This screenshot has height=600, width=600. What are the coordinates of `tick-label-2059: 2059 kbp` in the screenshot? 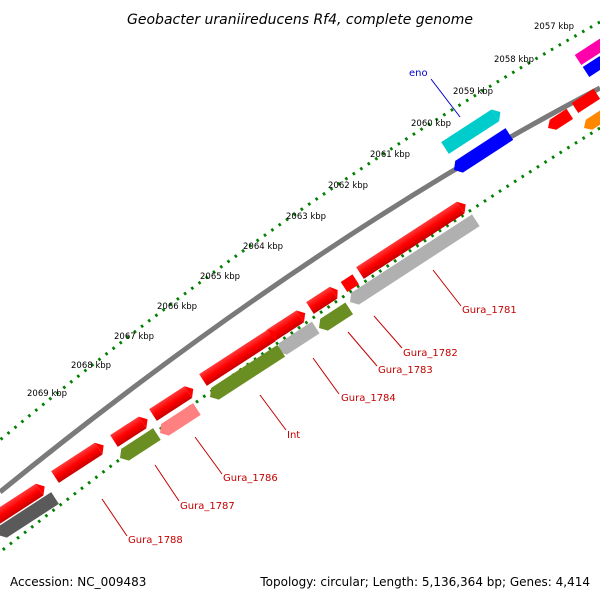 It's located at (473, 92).